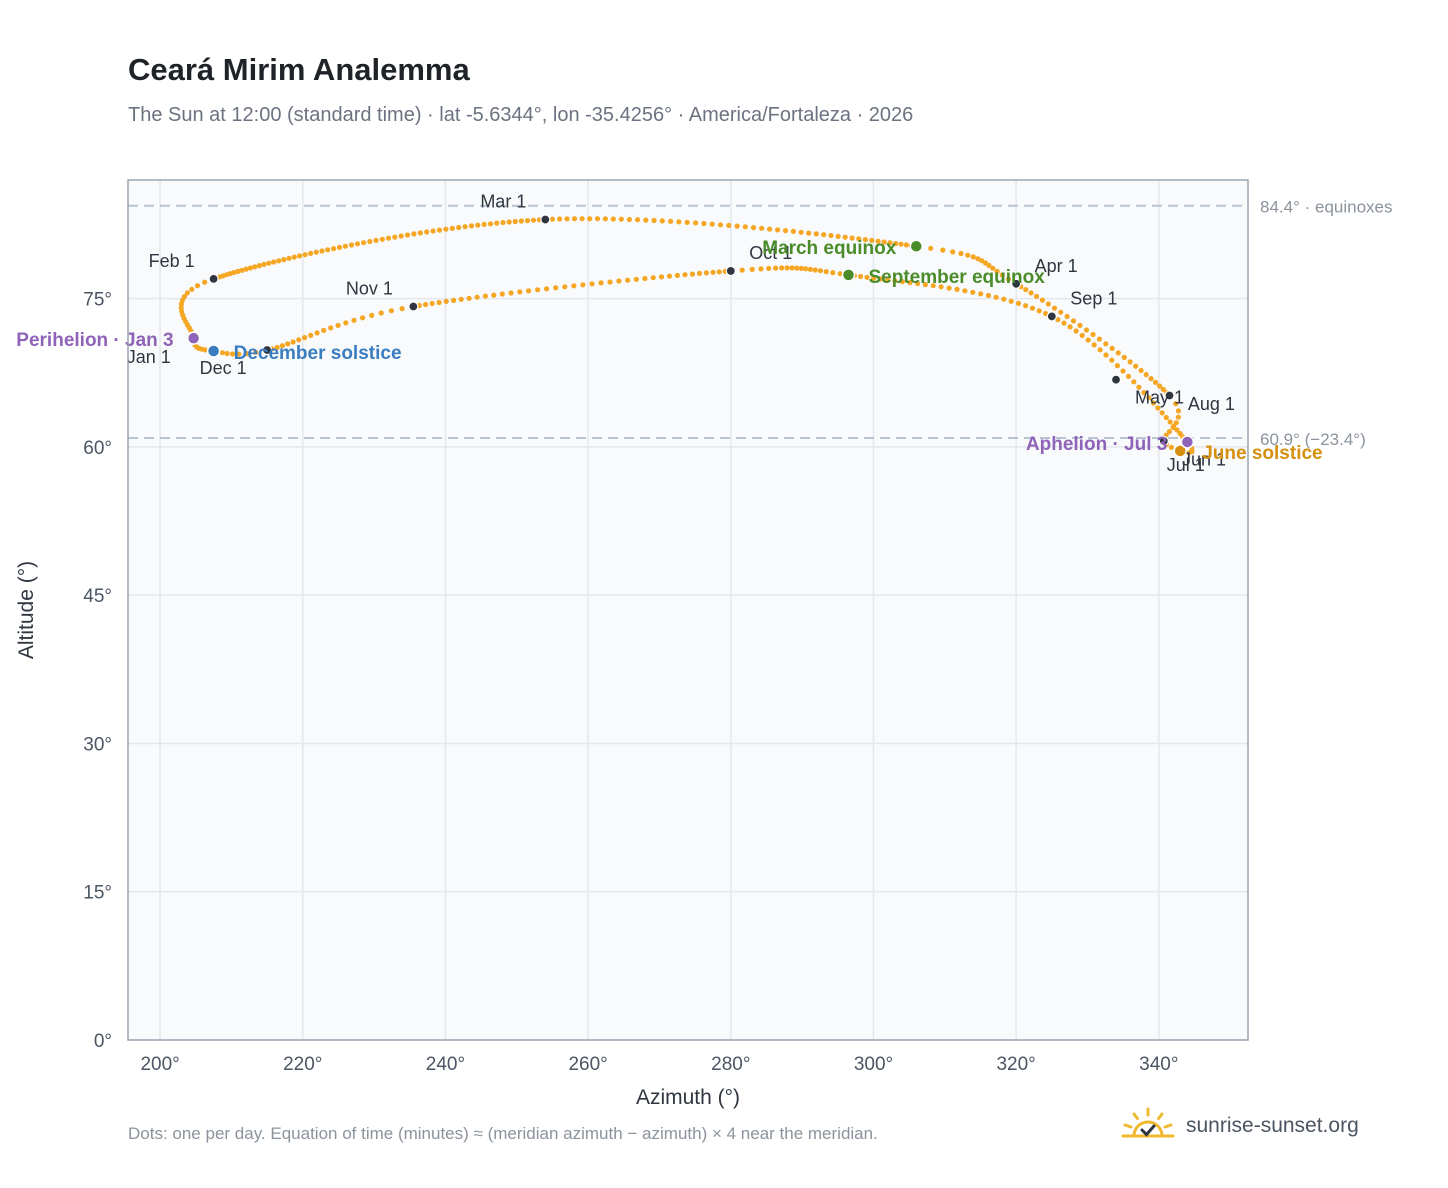 This screenshot has width=1448, height=1188. What do you see at coordinates (587, 1064) in the screenshot?
I see `x-tick-label: 260°` at bounding box center [587, 1064].